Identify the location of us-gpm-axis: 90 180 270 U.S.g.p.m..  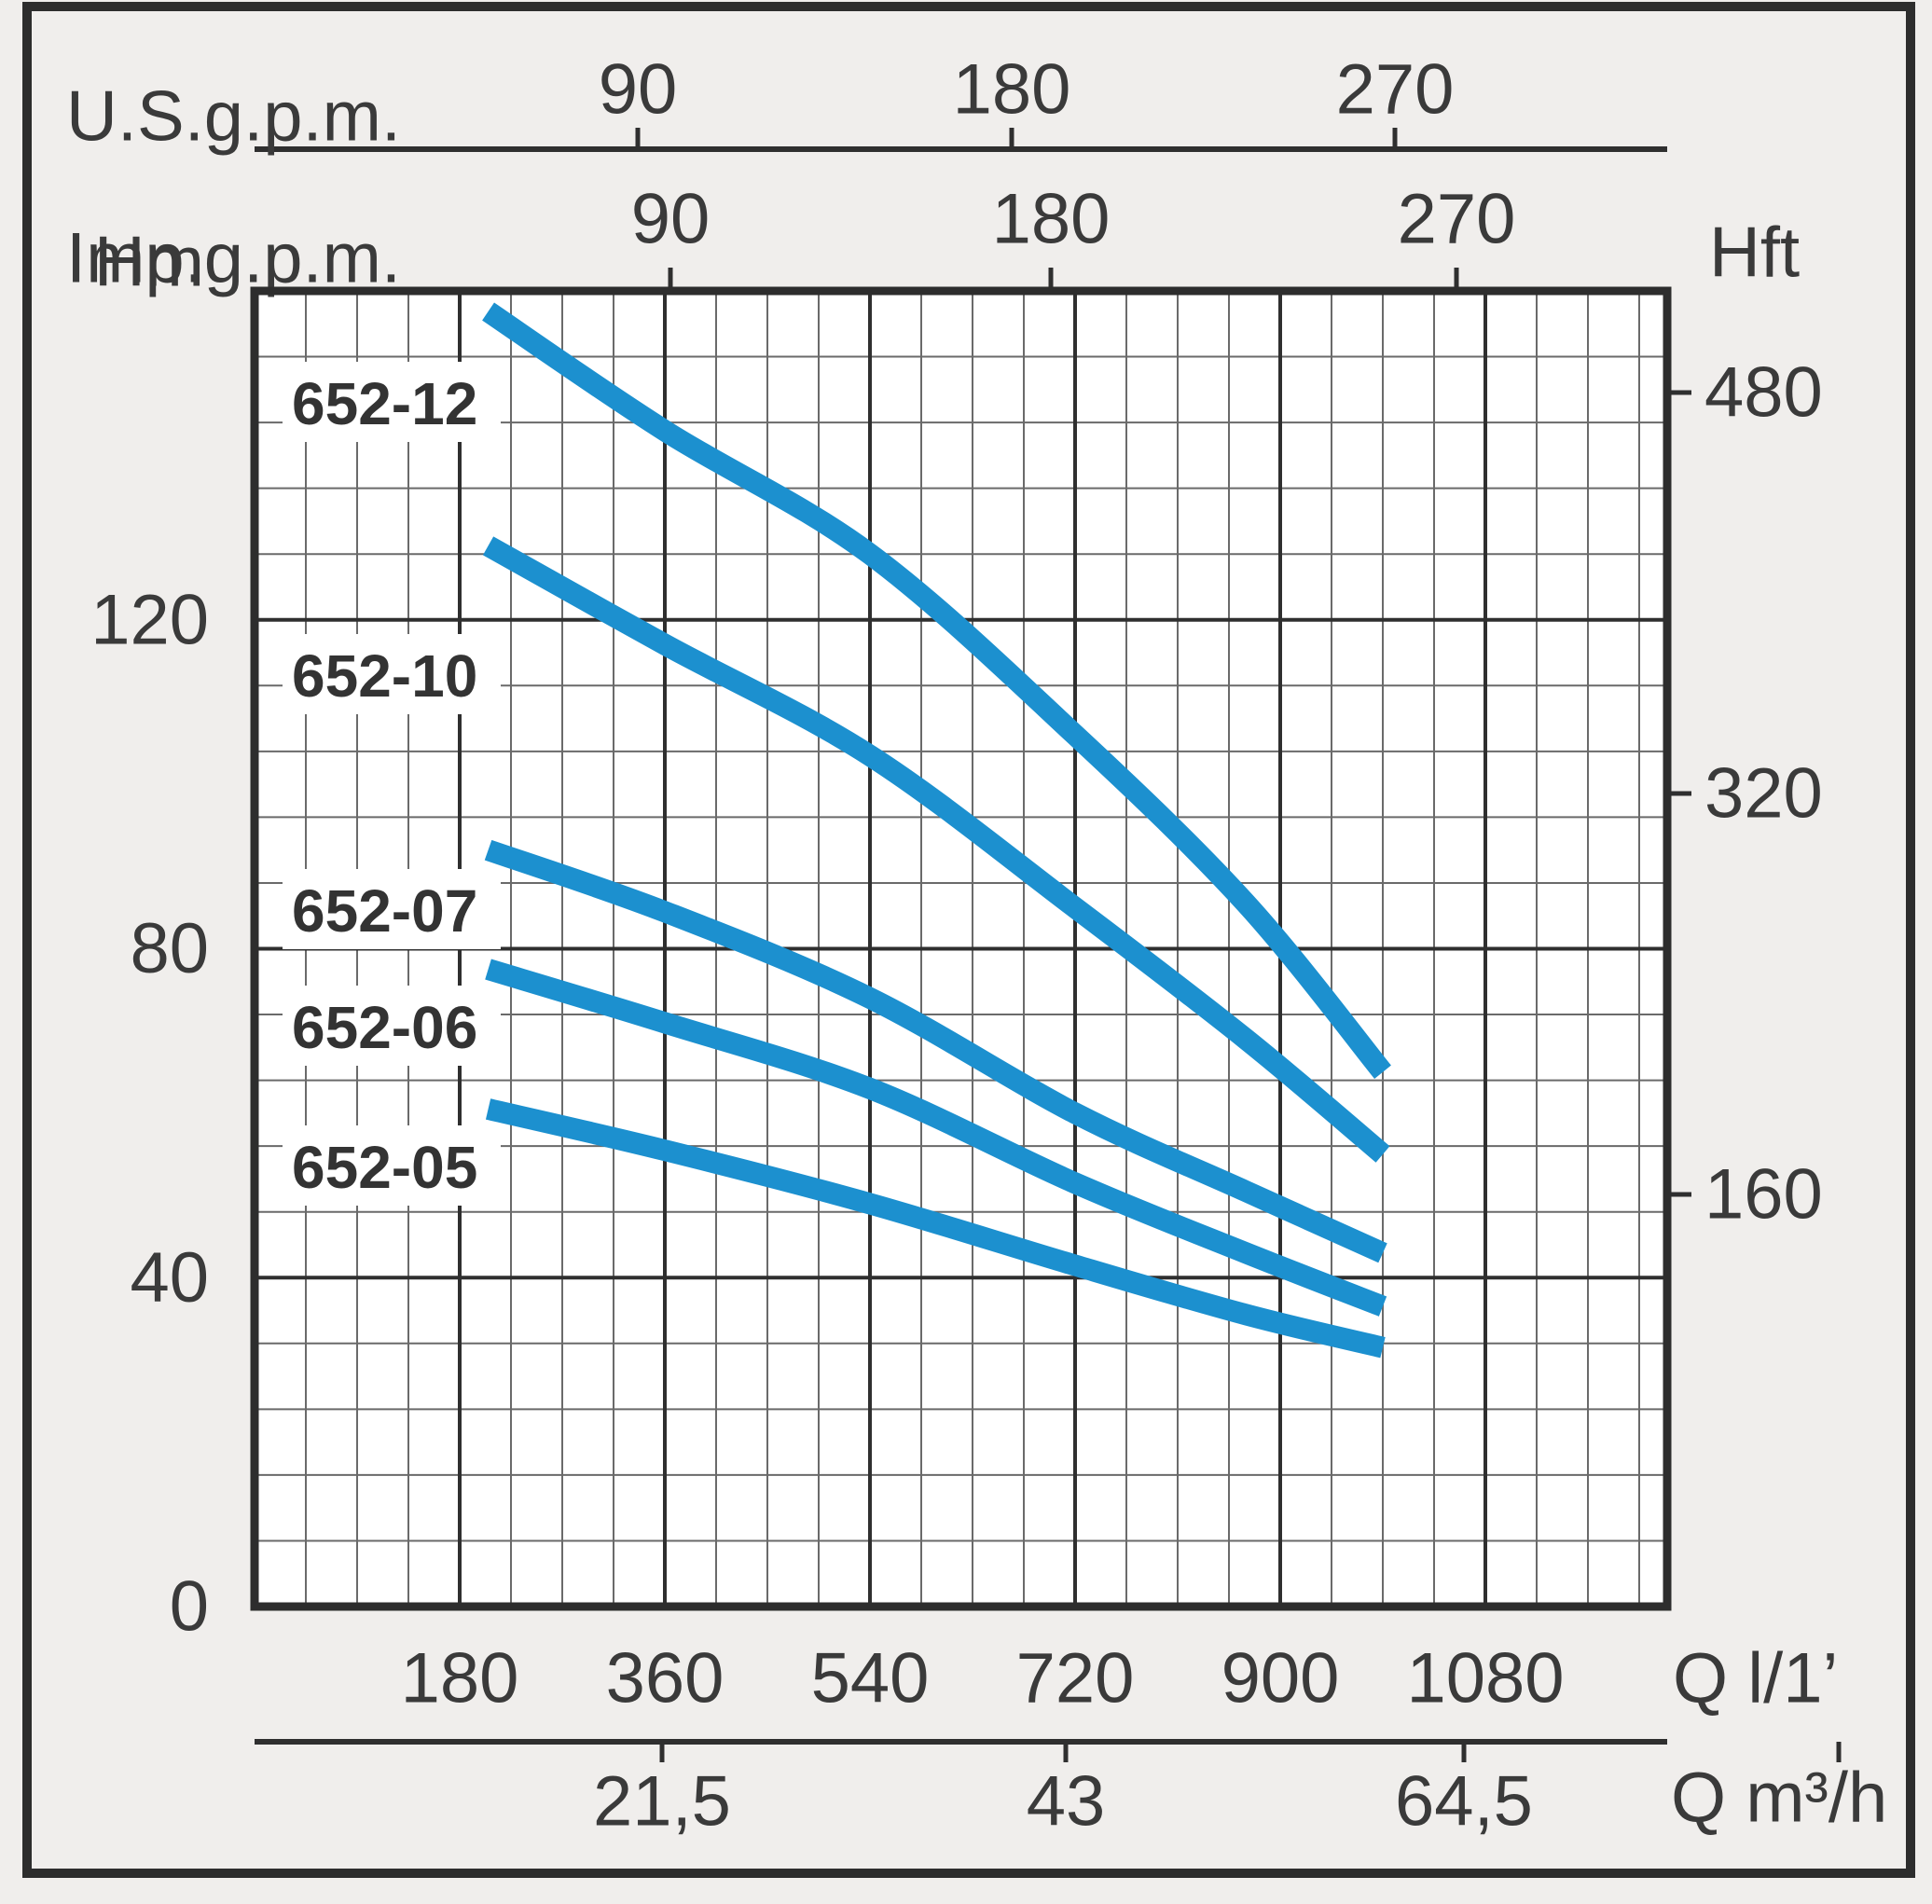
(867, 103).